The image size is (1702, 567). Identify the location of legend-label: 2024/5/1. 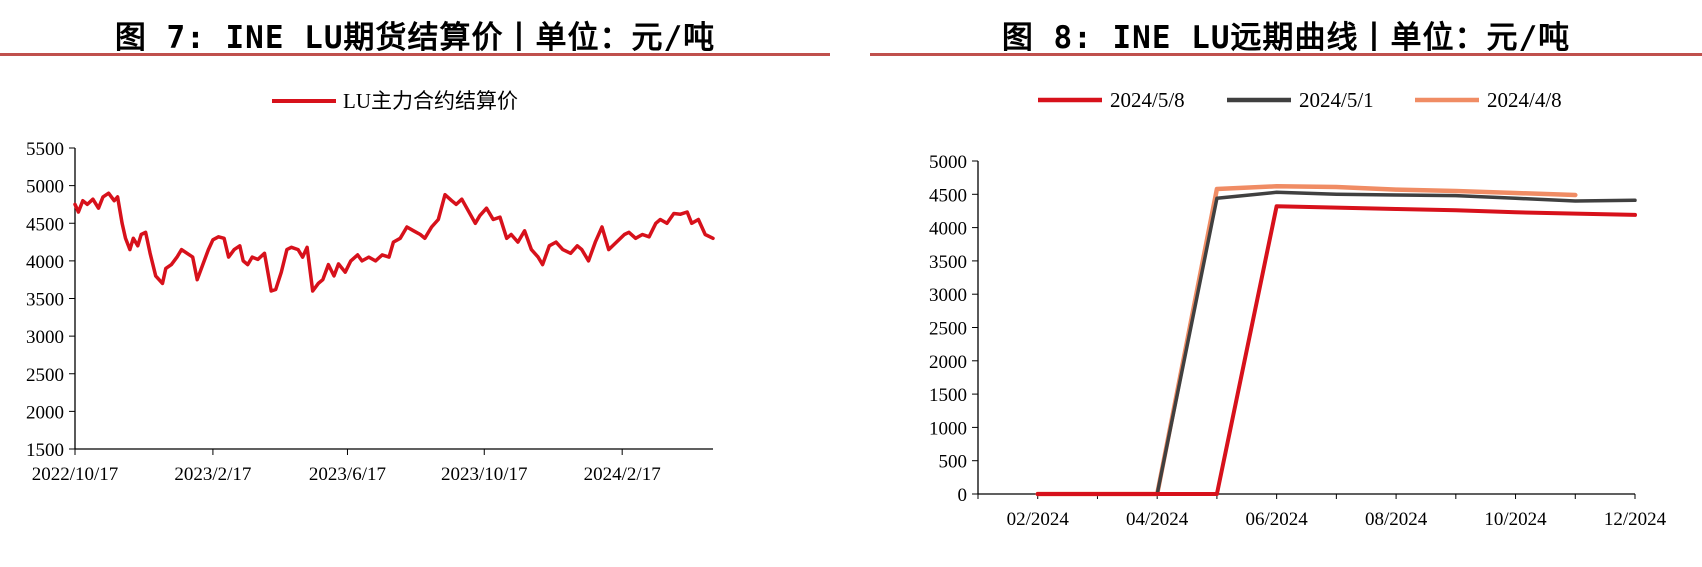
(1336, 100).